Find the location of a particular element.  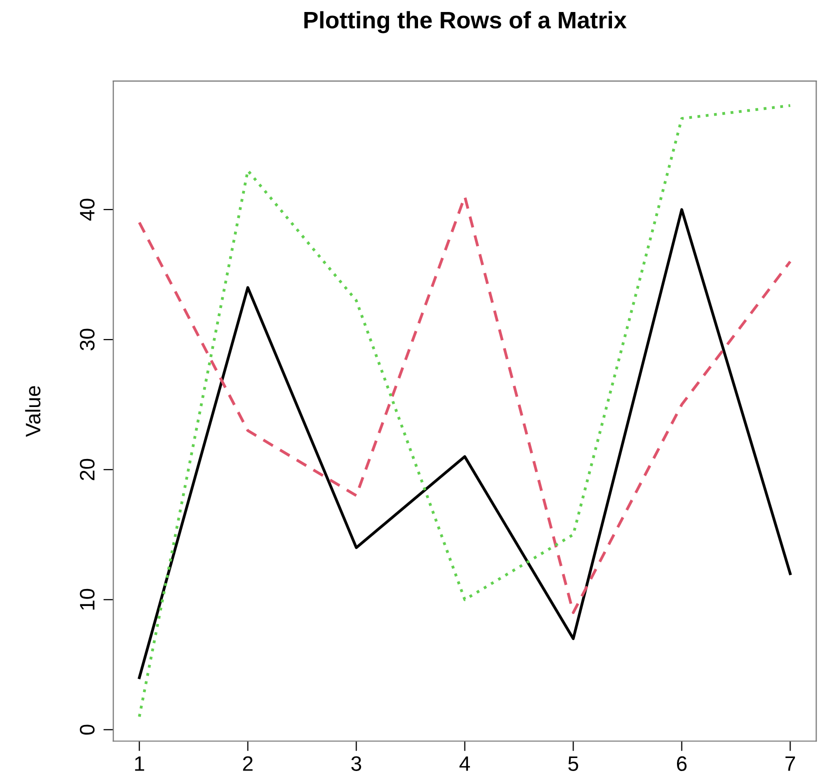

x-tick-label: 6 is located at coordinates (682, 764).